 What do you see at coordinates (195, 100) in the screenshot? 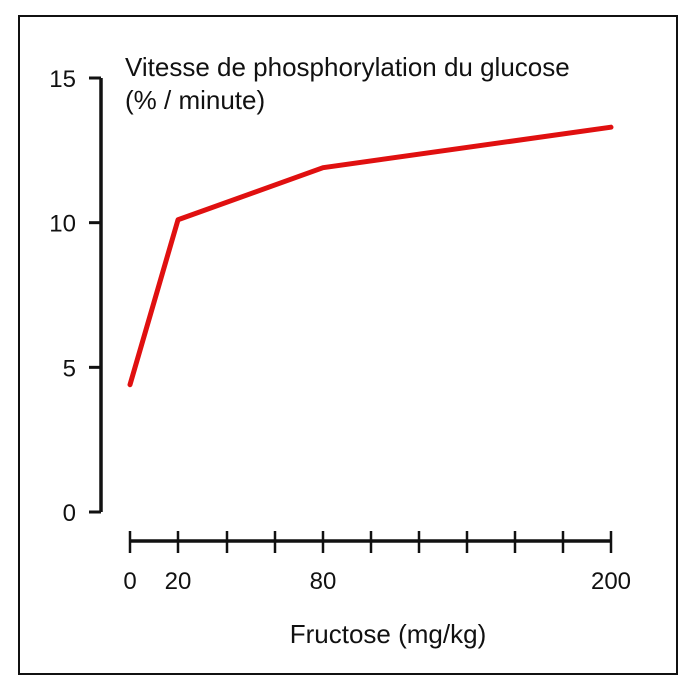
I see `chart-subtitle: (% / minute)` at bounding box center [195, 100].